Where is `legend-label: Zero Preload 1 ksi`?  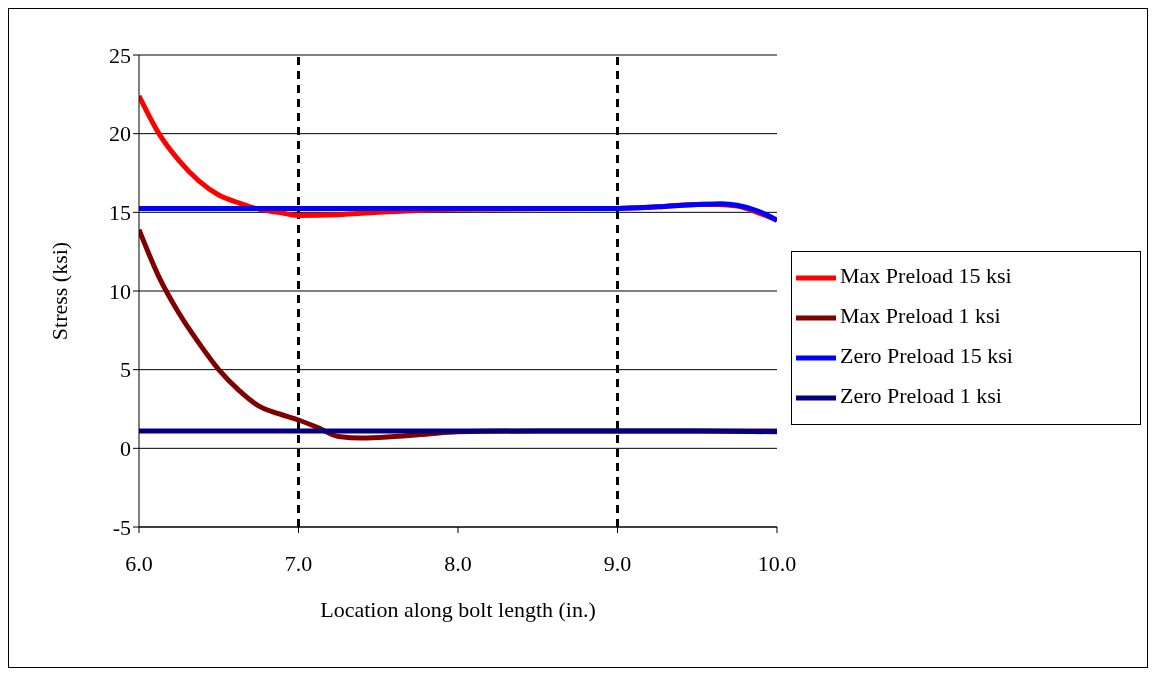
legend-label: Zero Preload 1 ksi is located at coordinates (921, 396).